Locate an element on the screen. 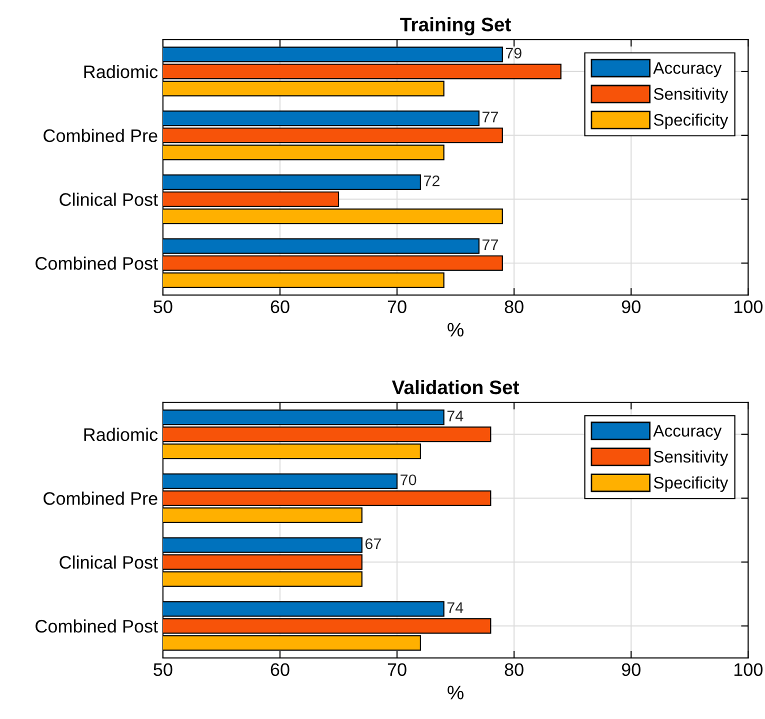 The image size is (765, 719). data-label: 67 is located at coordinates (373, 544).